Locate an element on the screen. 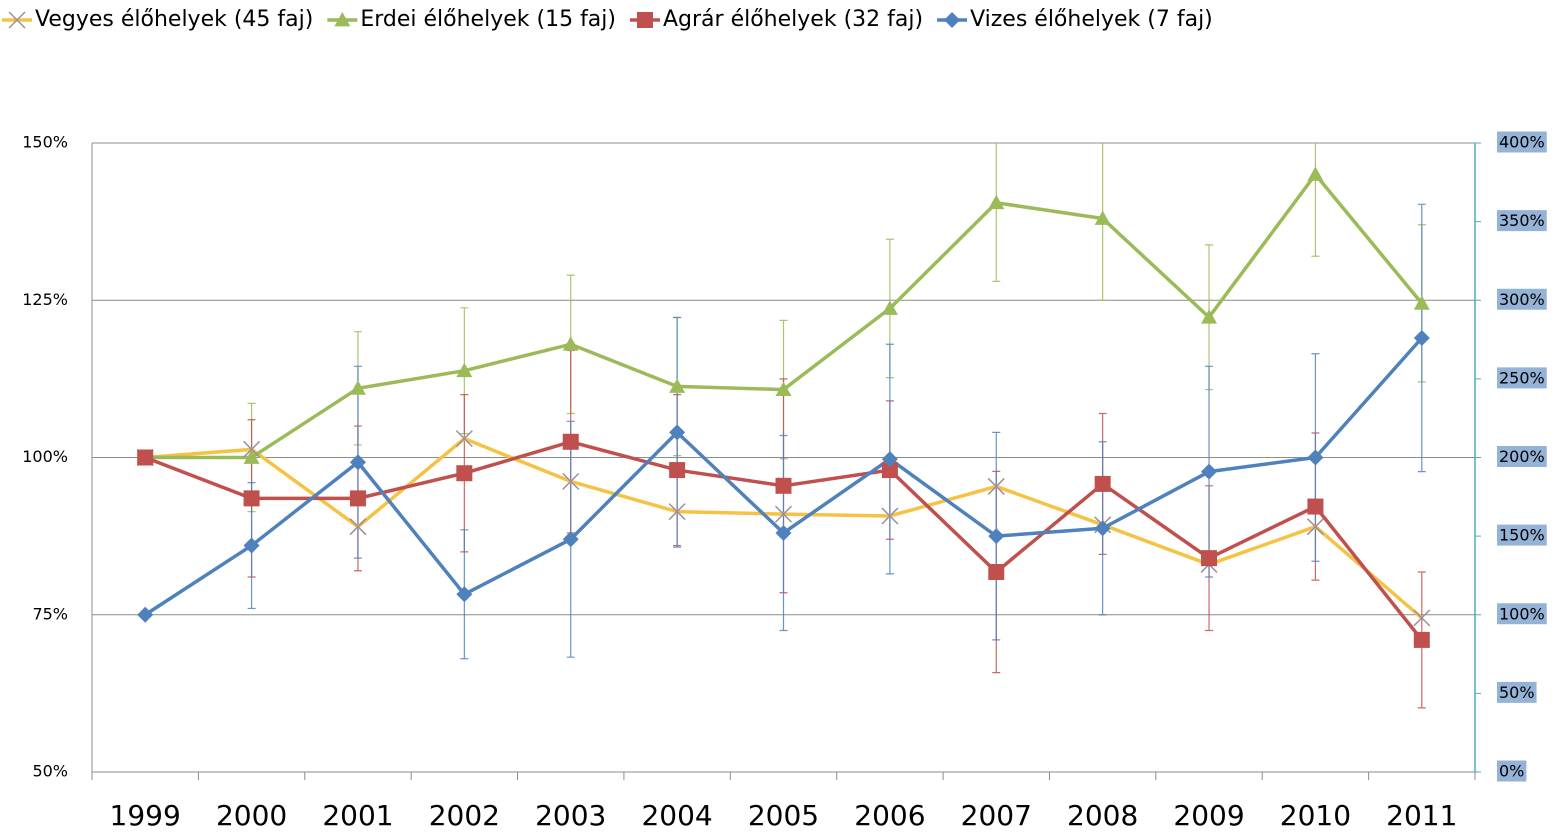 This screenshot has width=1568, height=833. x-tick-label: 2011 is located at coordinates (1421, 815).